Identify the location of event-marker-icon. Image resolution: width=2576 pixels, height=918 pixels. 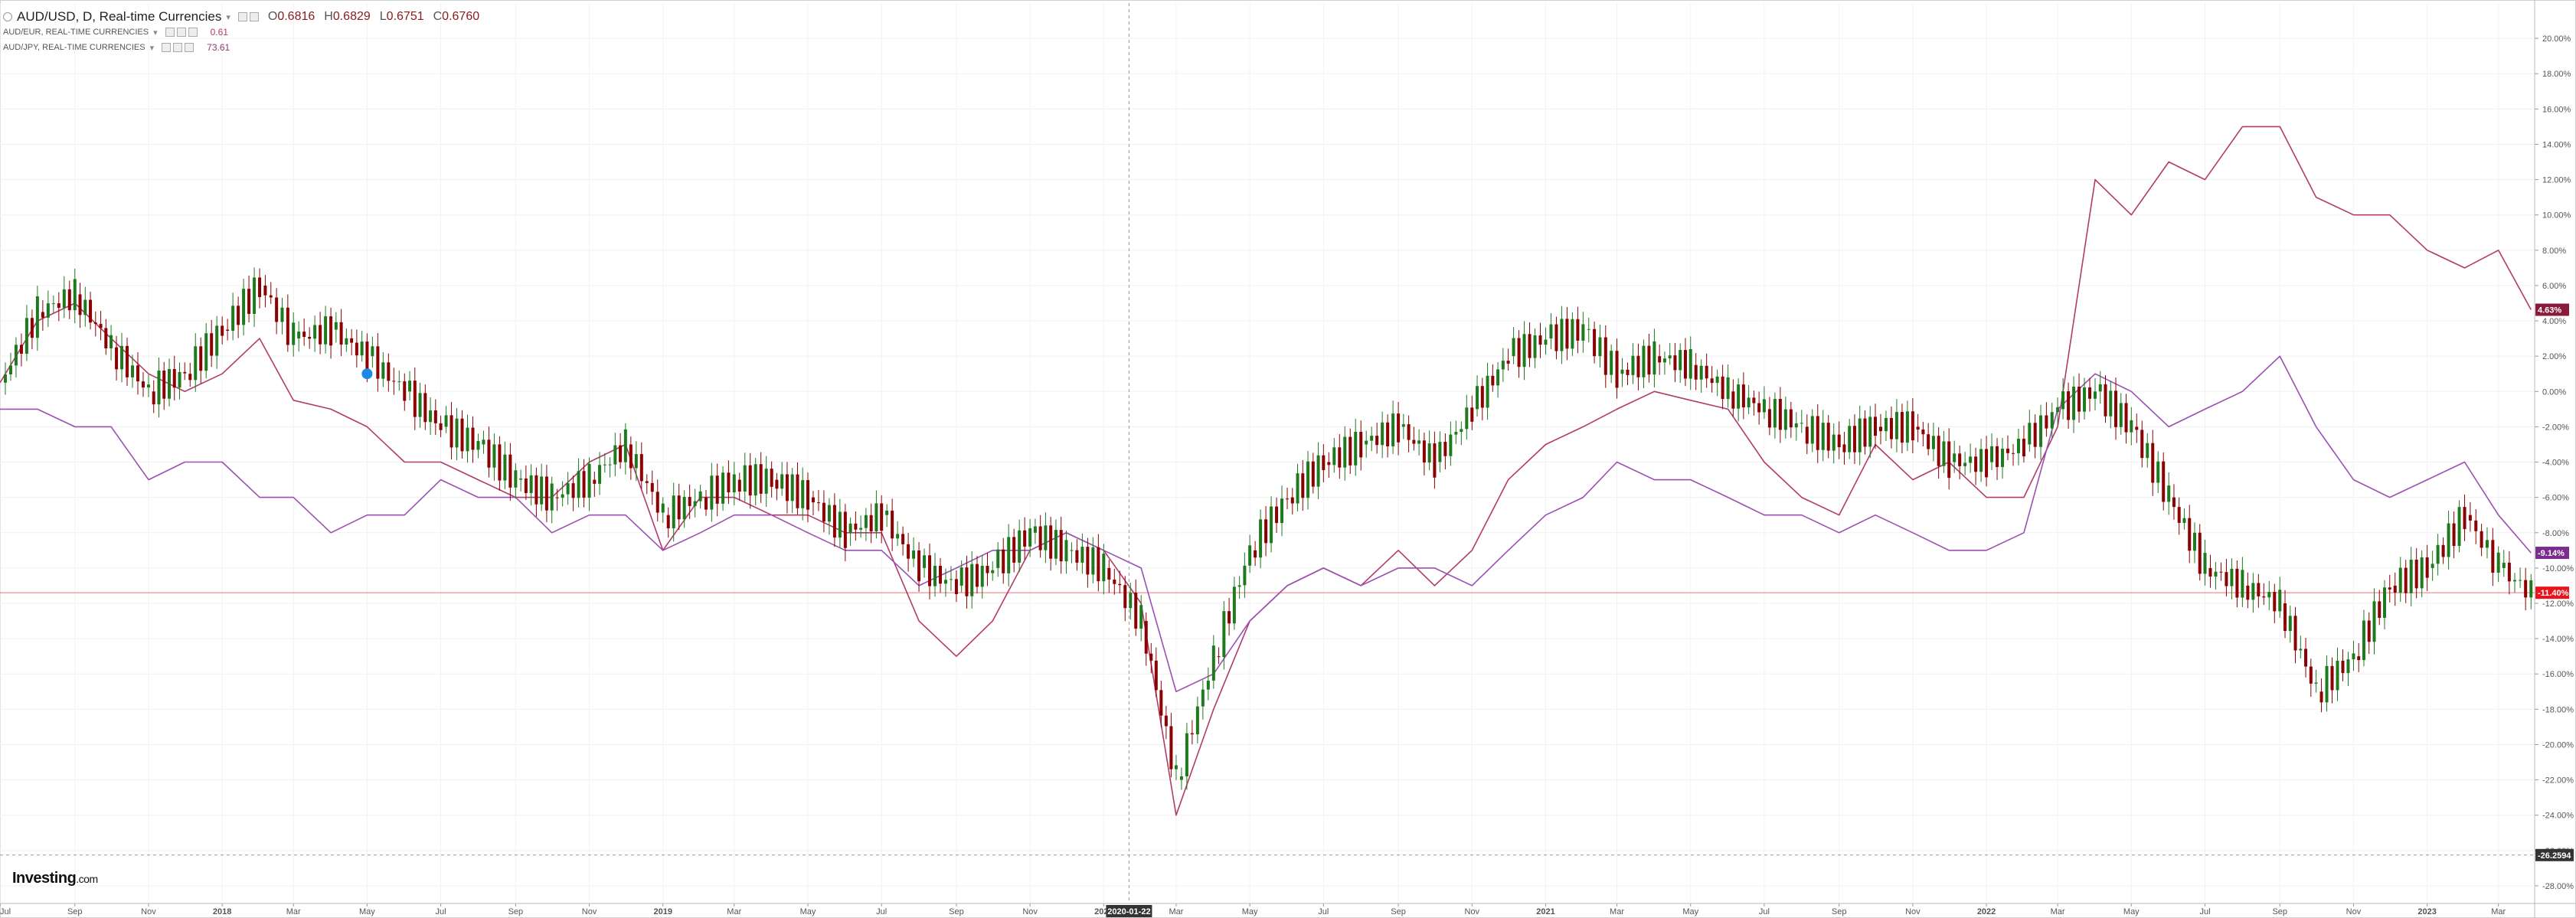
(367, 374).